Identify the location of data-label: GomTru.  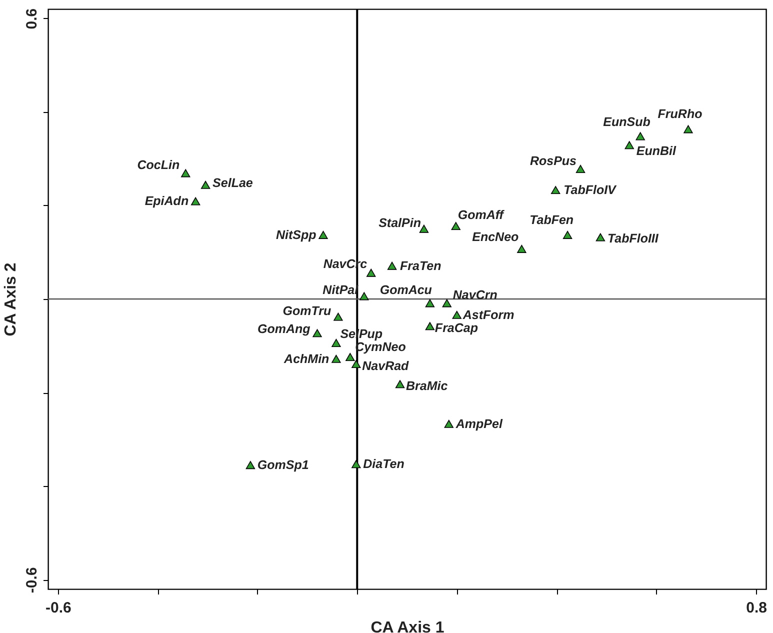
(307, 311).